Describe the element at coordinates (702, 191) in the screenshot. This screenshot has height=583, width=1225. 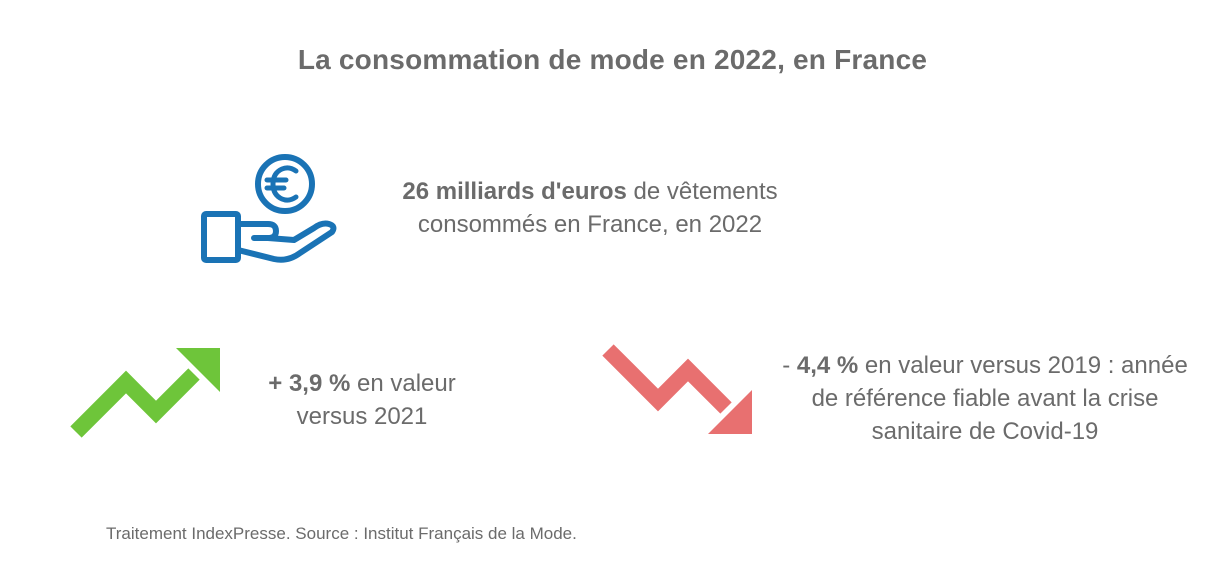
I see `stat-total-label-1: de vêtements` at that location.